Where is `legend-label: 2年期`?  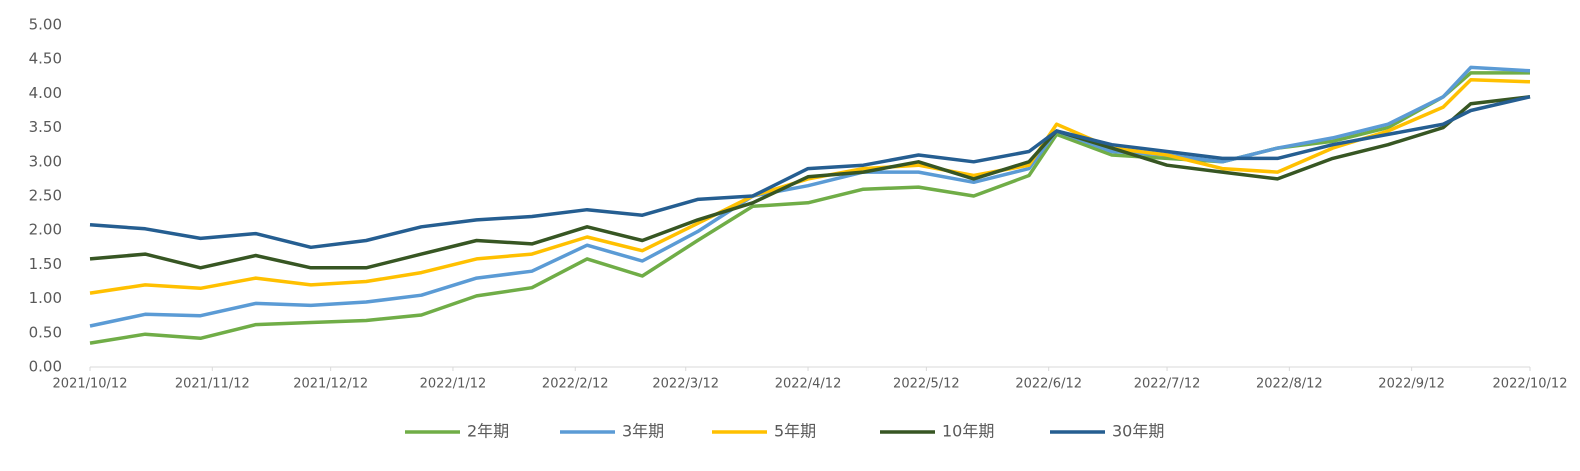 legend-label: 2年期 is located at coordinates (488, 431).